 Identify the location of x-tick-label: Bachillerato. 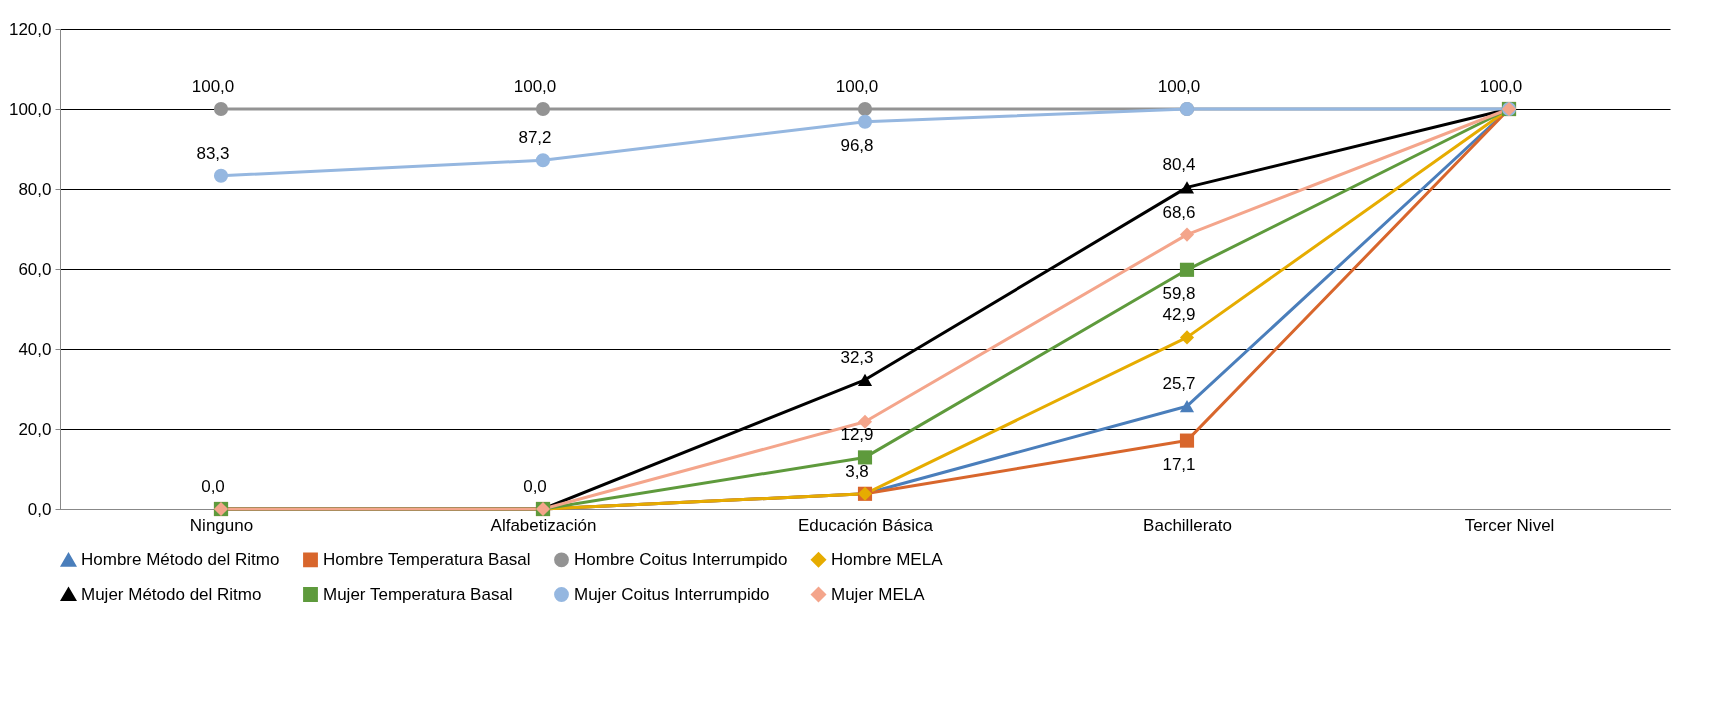
(1187, 525).